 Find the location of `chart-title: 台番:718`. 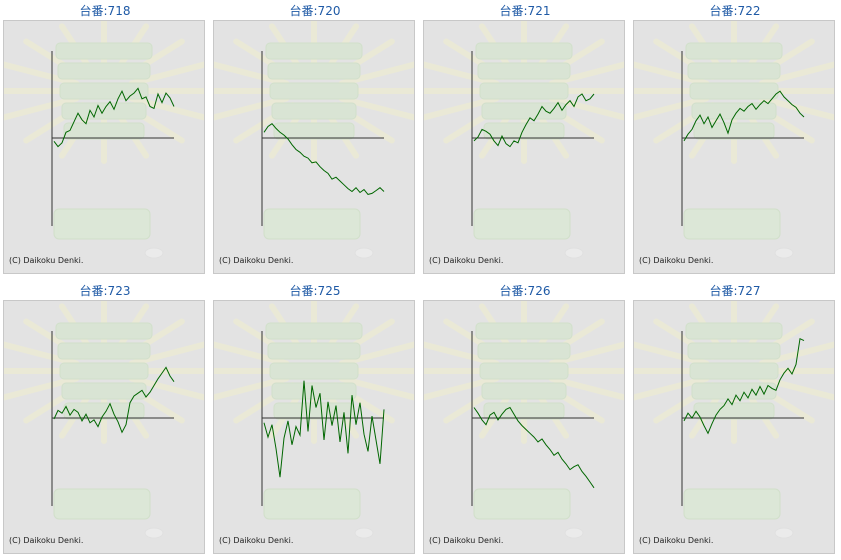

chart-title: 台番:718 is located at coordinates (105, 11).